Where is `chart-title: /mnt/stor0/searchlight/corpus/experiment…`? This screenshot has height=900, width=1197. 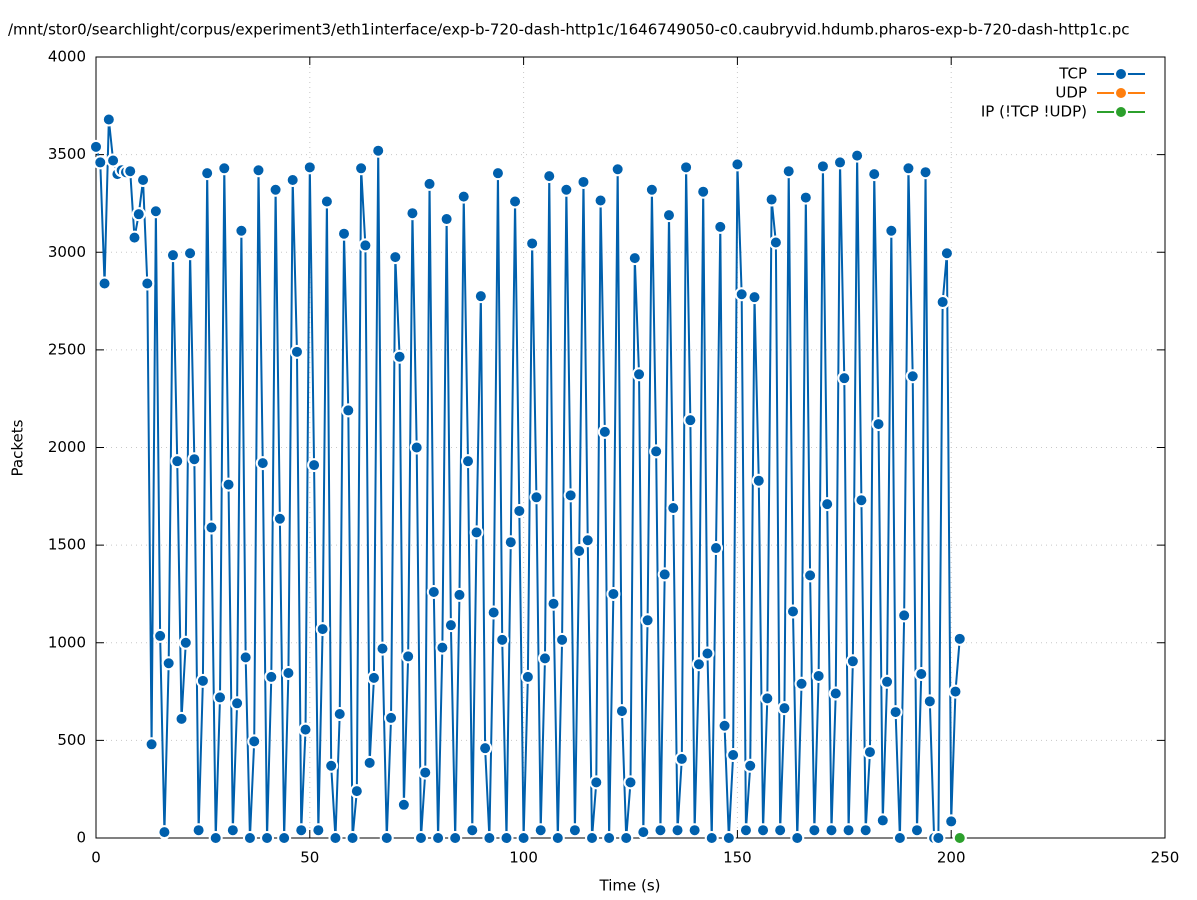
chart-title: /mnt/stor0/searchlight/corpus/experiment… is located at coordinates (569, 30).